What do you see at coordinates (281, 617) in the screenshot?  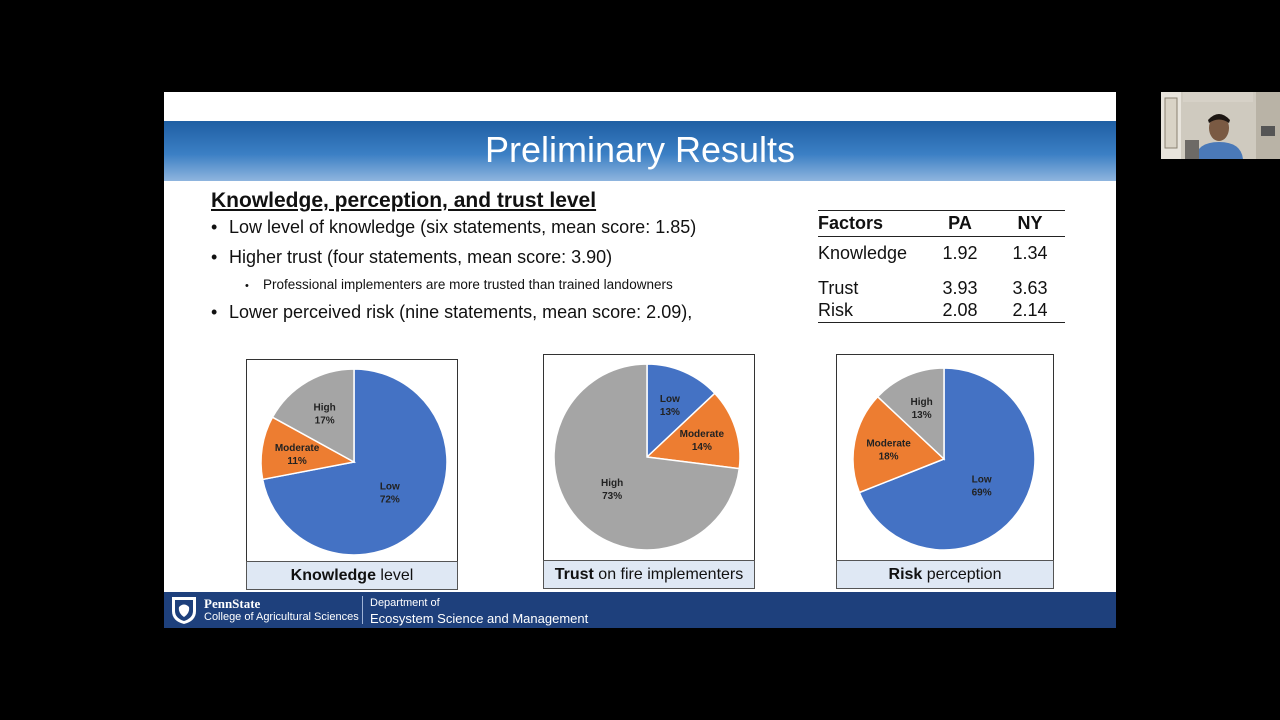 I see `college-name: College of Agricultural Sciences` at bounding box center [281, 617].